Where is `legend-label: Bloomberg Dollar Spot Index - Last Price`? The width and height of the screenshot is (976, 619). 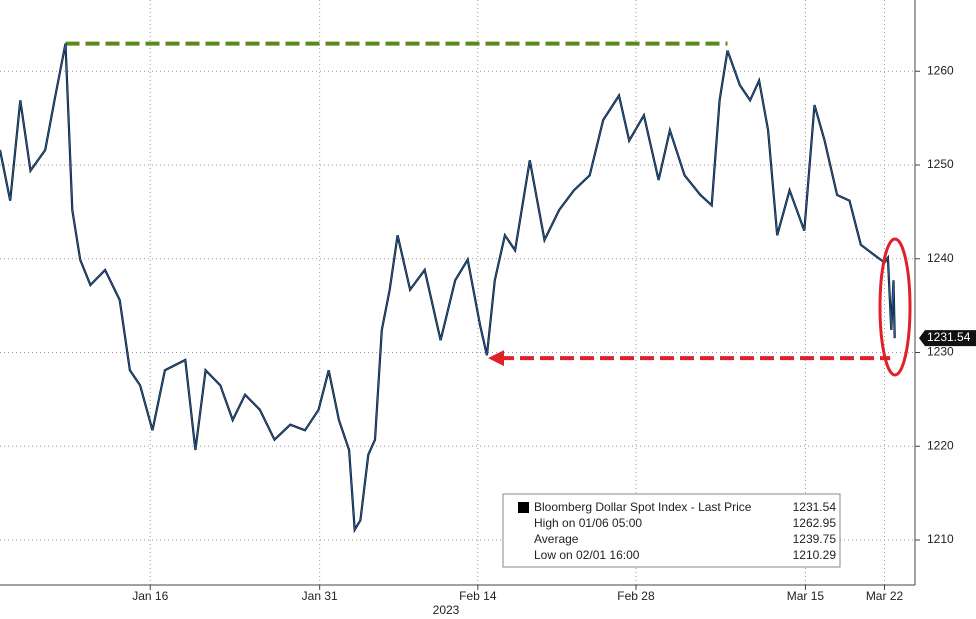 legend-label: Bloomberg Dollar Spot Index - Last Price is located at coordinates (643, 507).